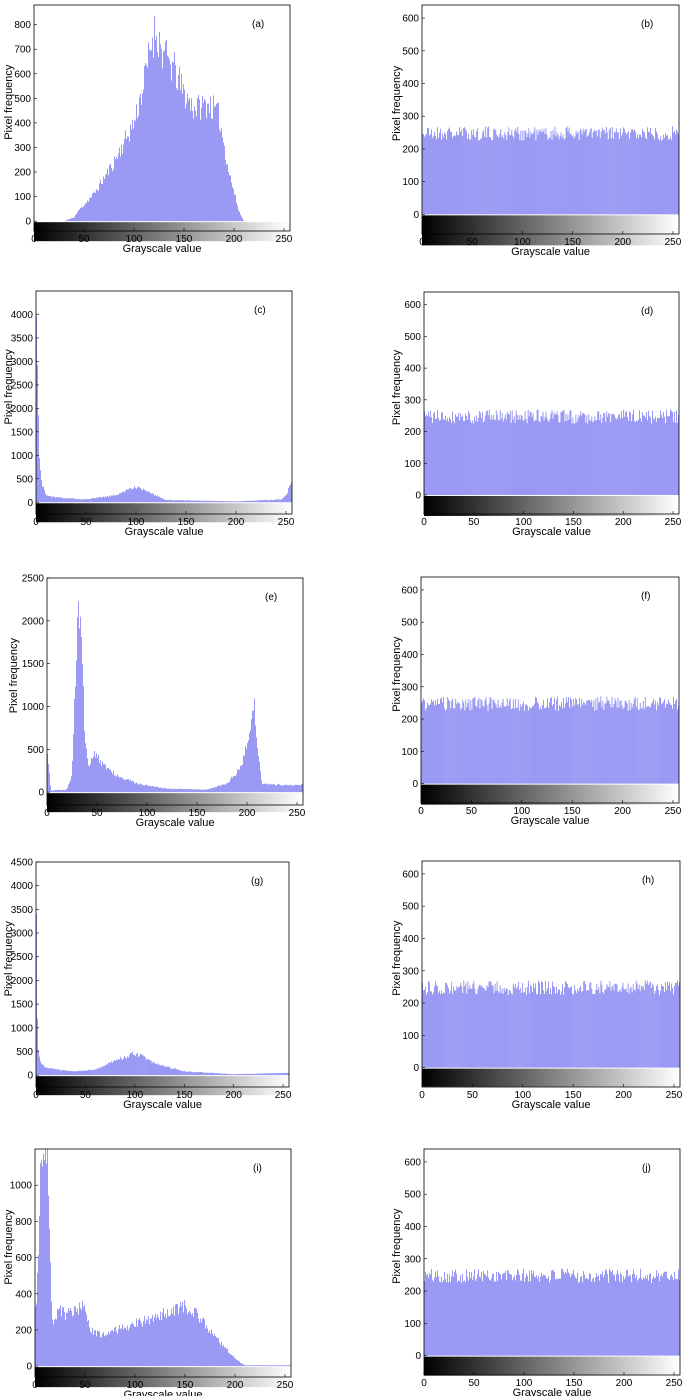 This screenshot has height=1396, width=685. I want to click on panel-label: (i), so click(257, 1168).